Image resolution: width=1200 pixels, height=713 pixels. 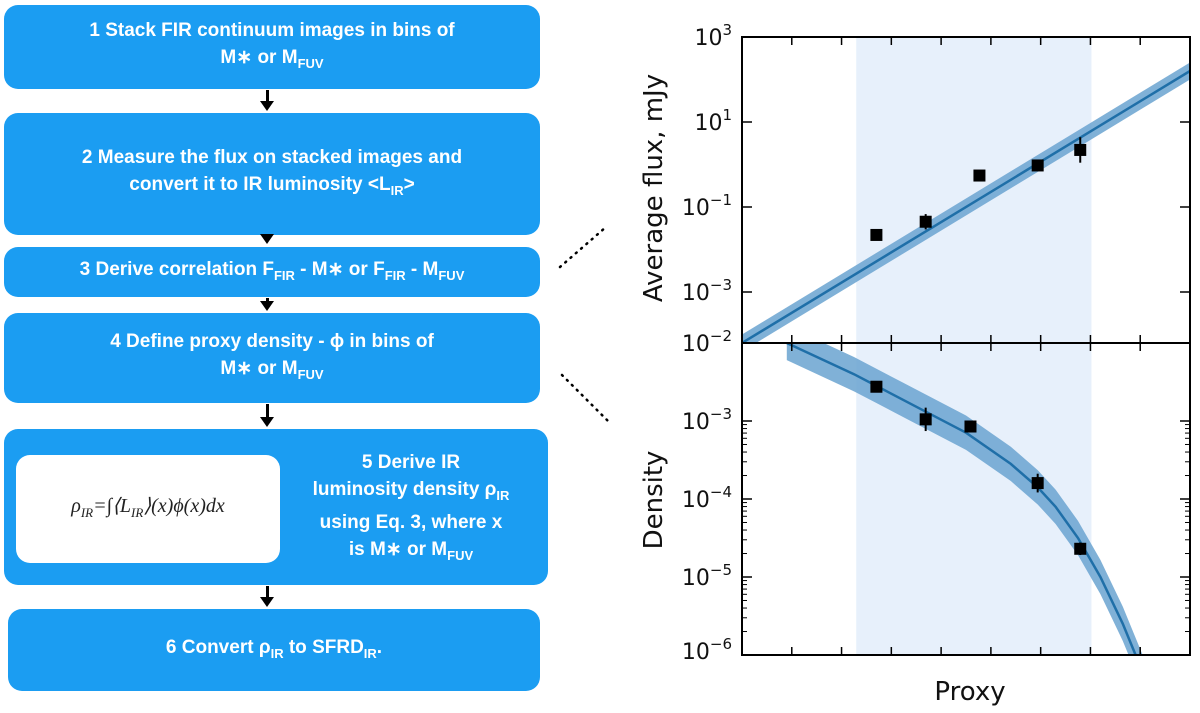 I want to click on step-5-line3: using Eq. 3, where x, so click(x=411, y=522).